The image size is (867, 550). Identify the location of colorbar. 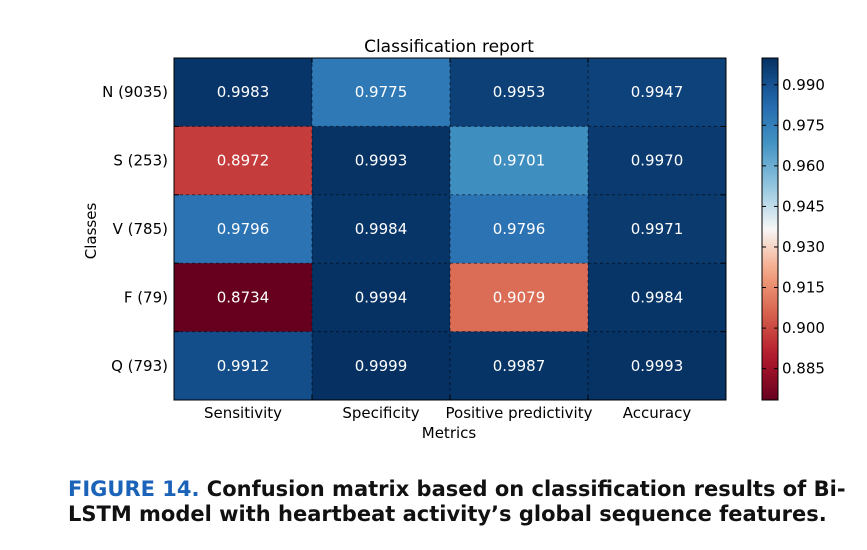
(770, 229).